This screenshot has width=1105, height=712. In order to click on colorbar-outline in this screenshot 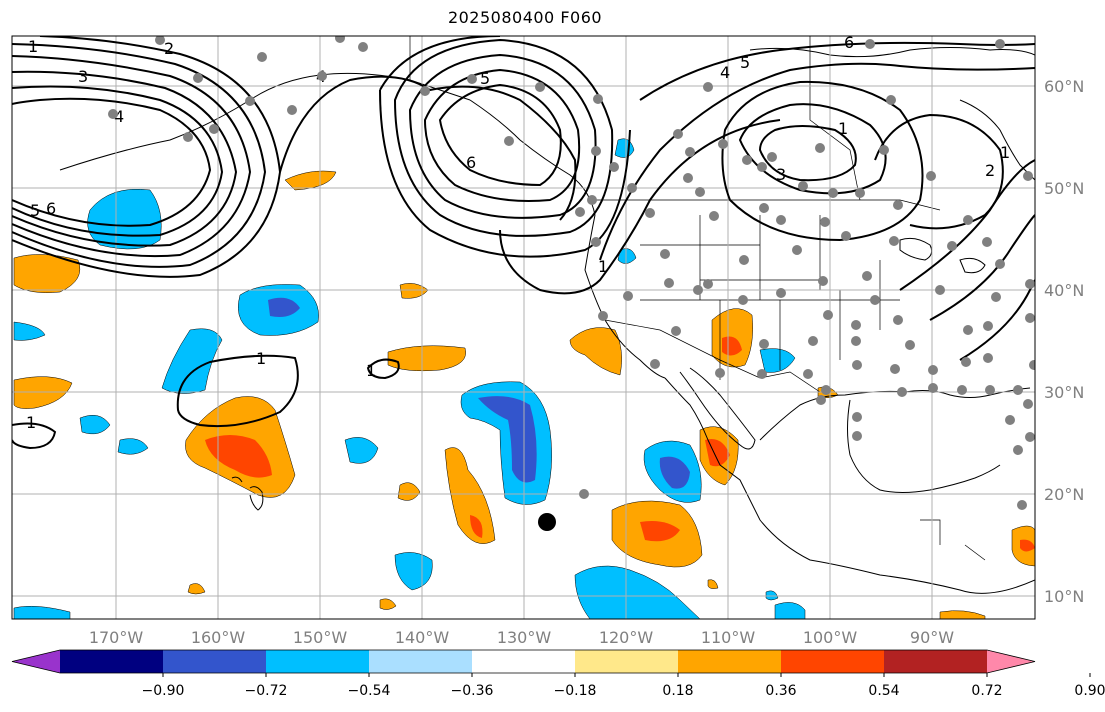, I will do `click(523, 661)`.